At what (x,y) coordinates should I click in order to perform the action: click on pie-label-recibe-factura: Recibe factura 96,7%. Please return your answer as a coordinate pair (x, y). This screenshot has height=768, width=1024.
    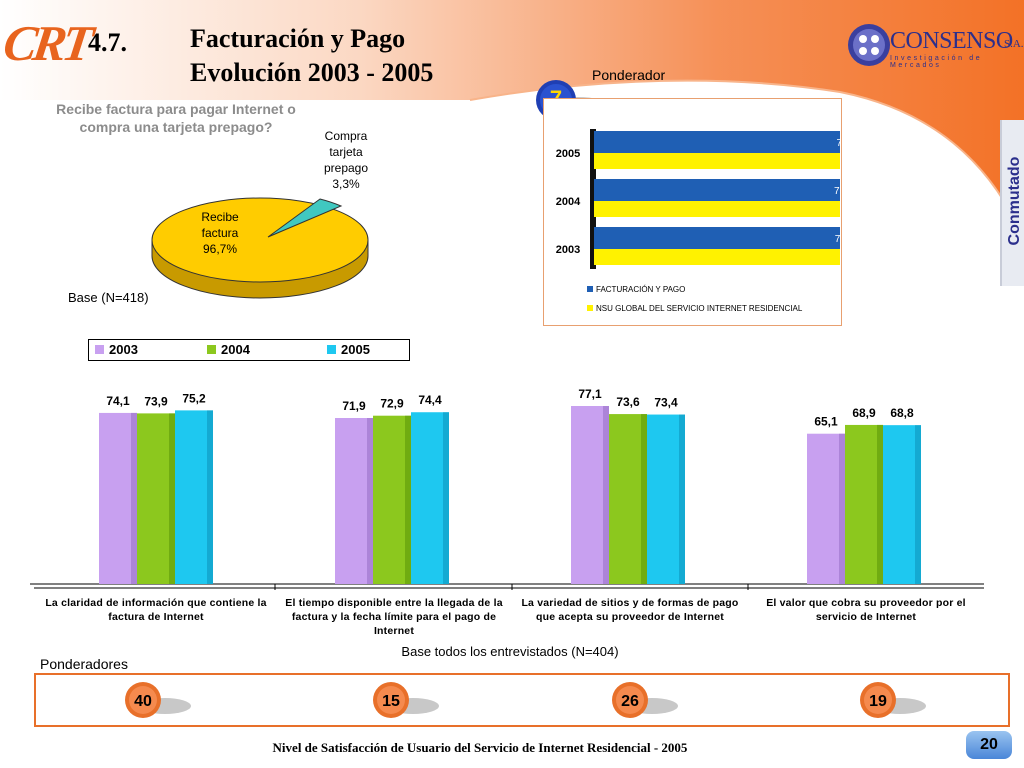
    Looking at the image, I should click on (220, 233).